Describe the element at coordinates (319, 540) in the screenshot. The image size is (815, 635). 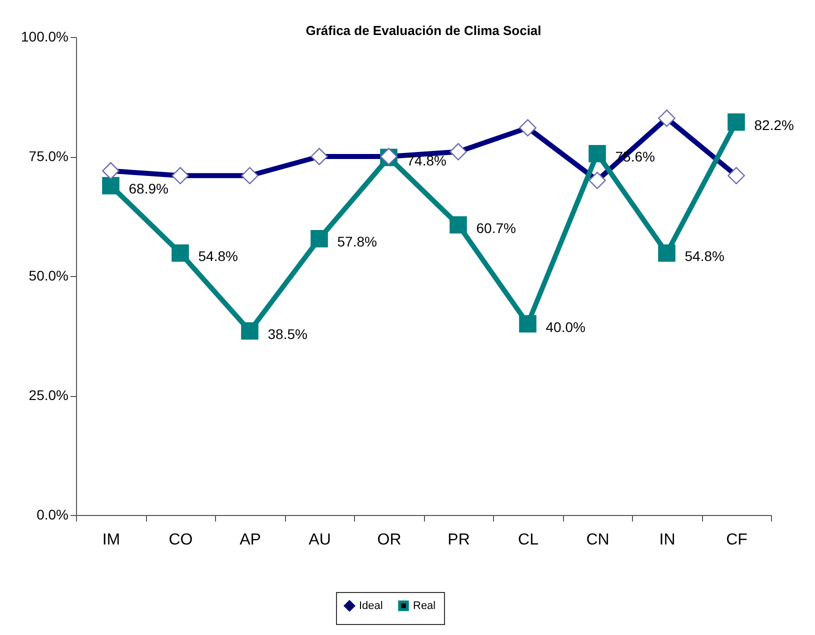
I see `x-tick-label: AU` at that location.